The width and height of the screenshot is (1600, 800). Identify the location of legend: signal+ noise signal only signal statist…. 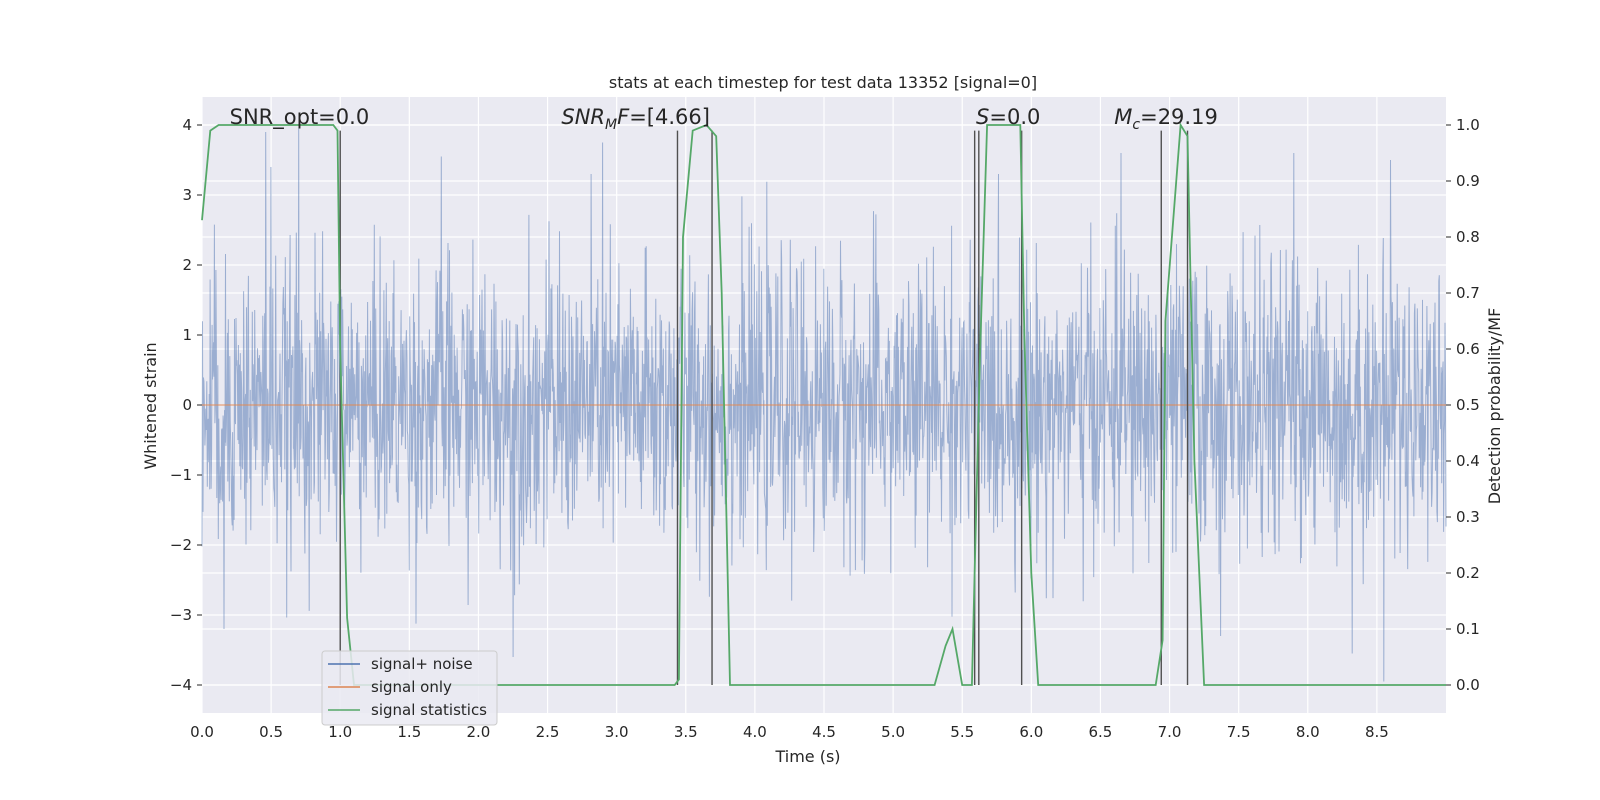
(409, 688).